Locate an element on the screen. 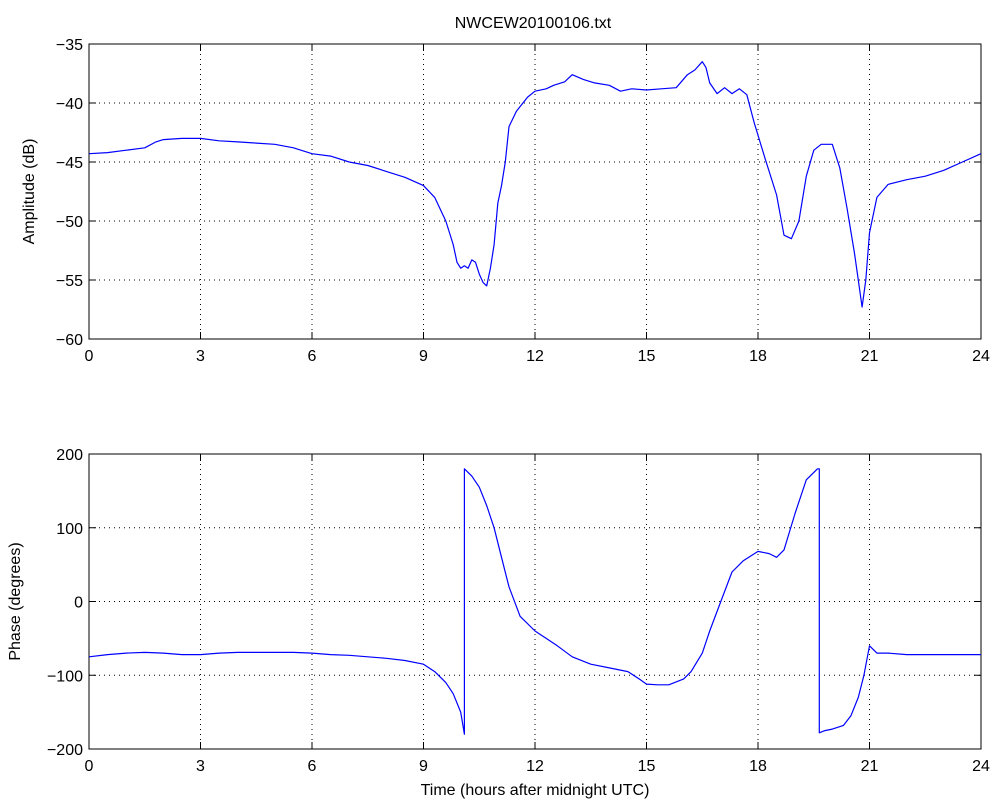  phase-y-tick-label: 0 is located at coordinates (78, 603).